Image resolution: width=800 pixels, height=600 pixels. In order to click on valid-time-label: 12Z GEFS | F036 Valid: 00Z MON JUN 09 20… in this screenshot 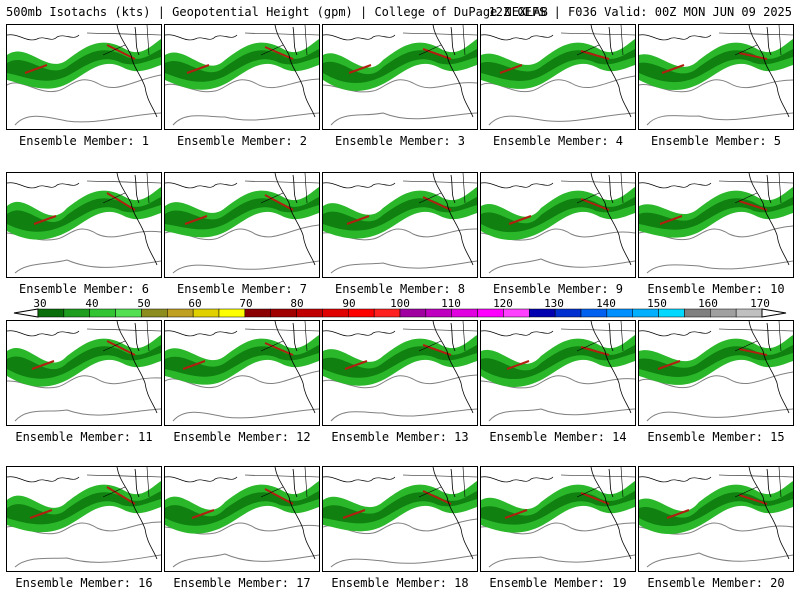, I will do `click(640, 12)`.